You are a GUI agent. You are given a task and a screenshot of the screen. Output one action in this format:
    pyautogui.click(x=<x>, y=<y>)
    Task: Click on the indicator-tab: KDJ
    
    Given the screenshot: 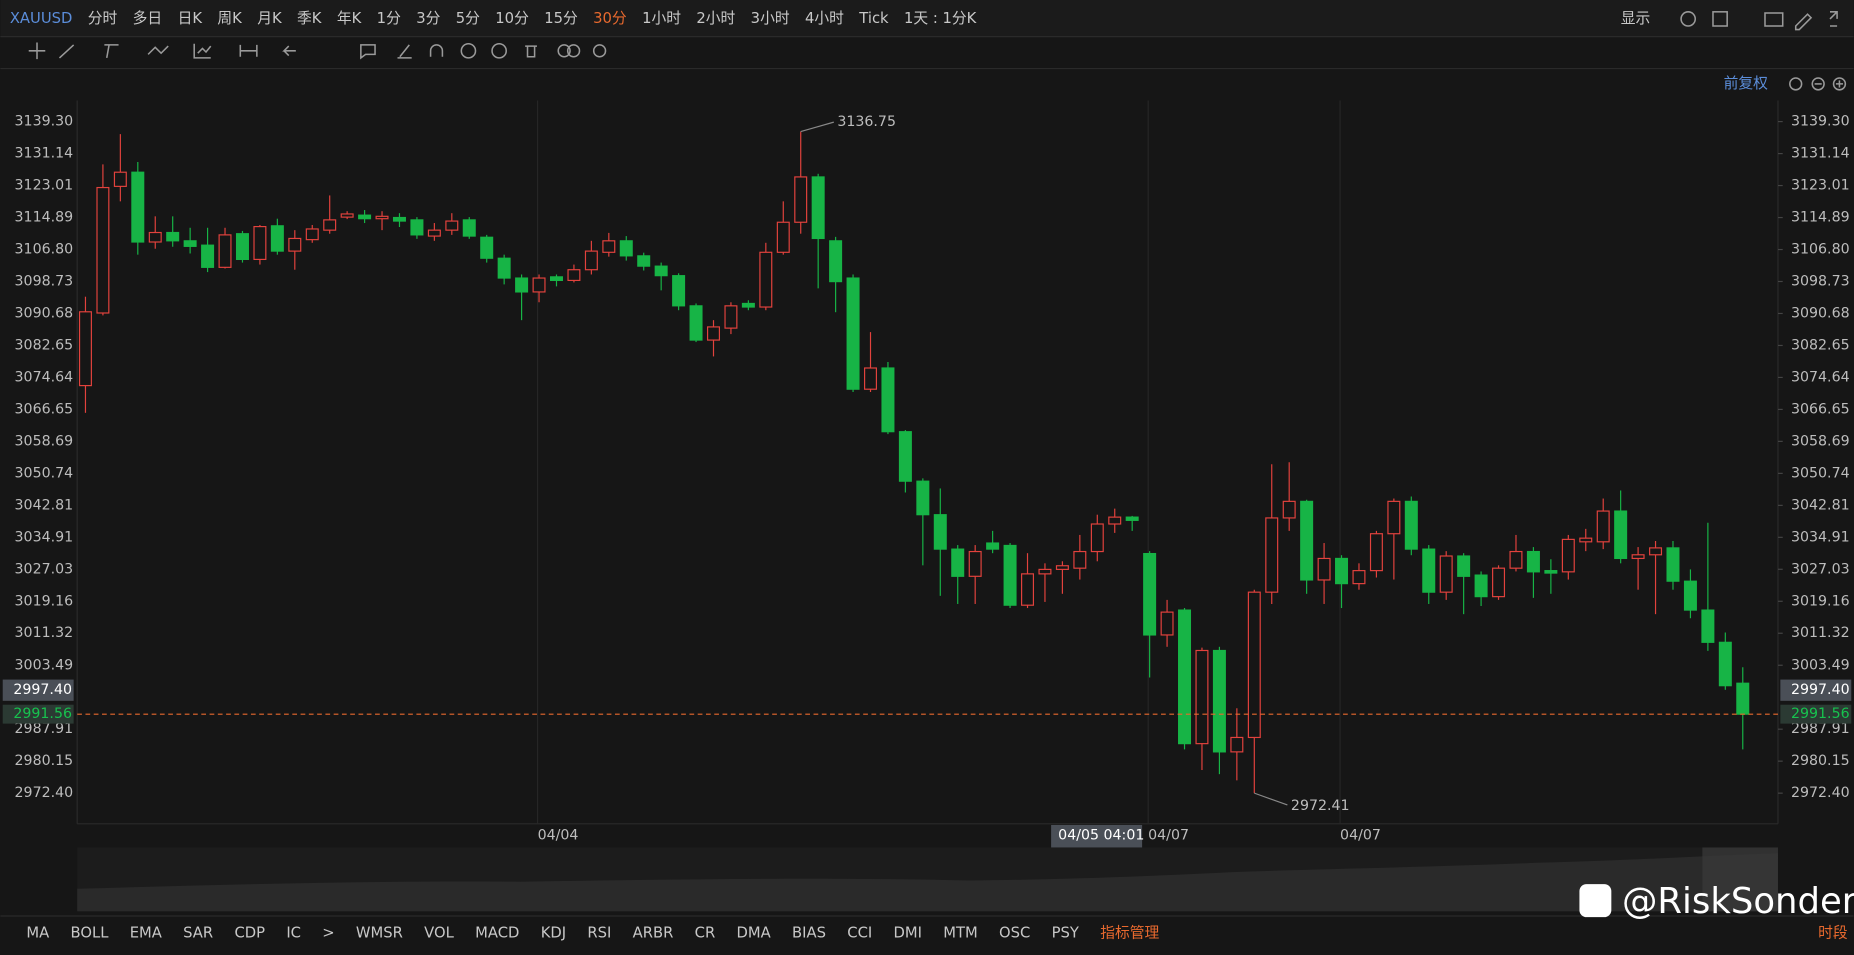 What is the action you would take?
    pyautogui.click(x=553, y=933)
    